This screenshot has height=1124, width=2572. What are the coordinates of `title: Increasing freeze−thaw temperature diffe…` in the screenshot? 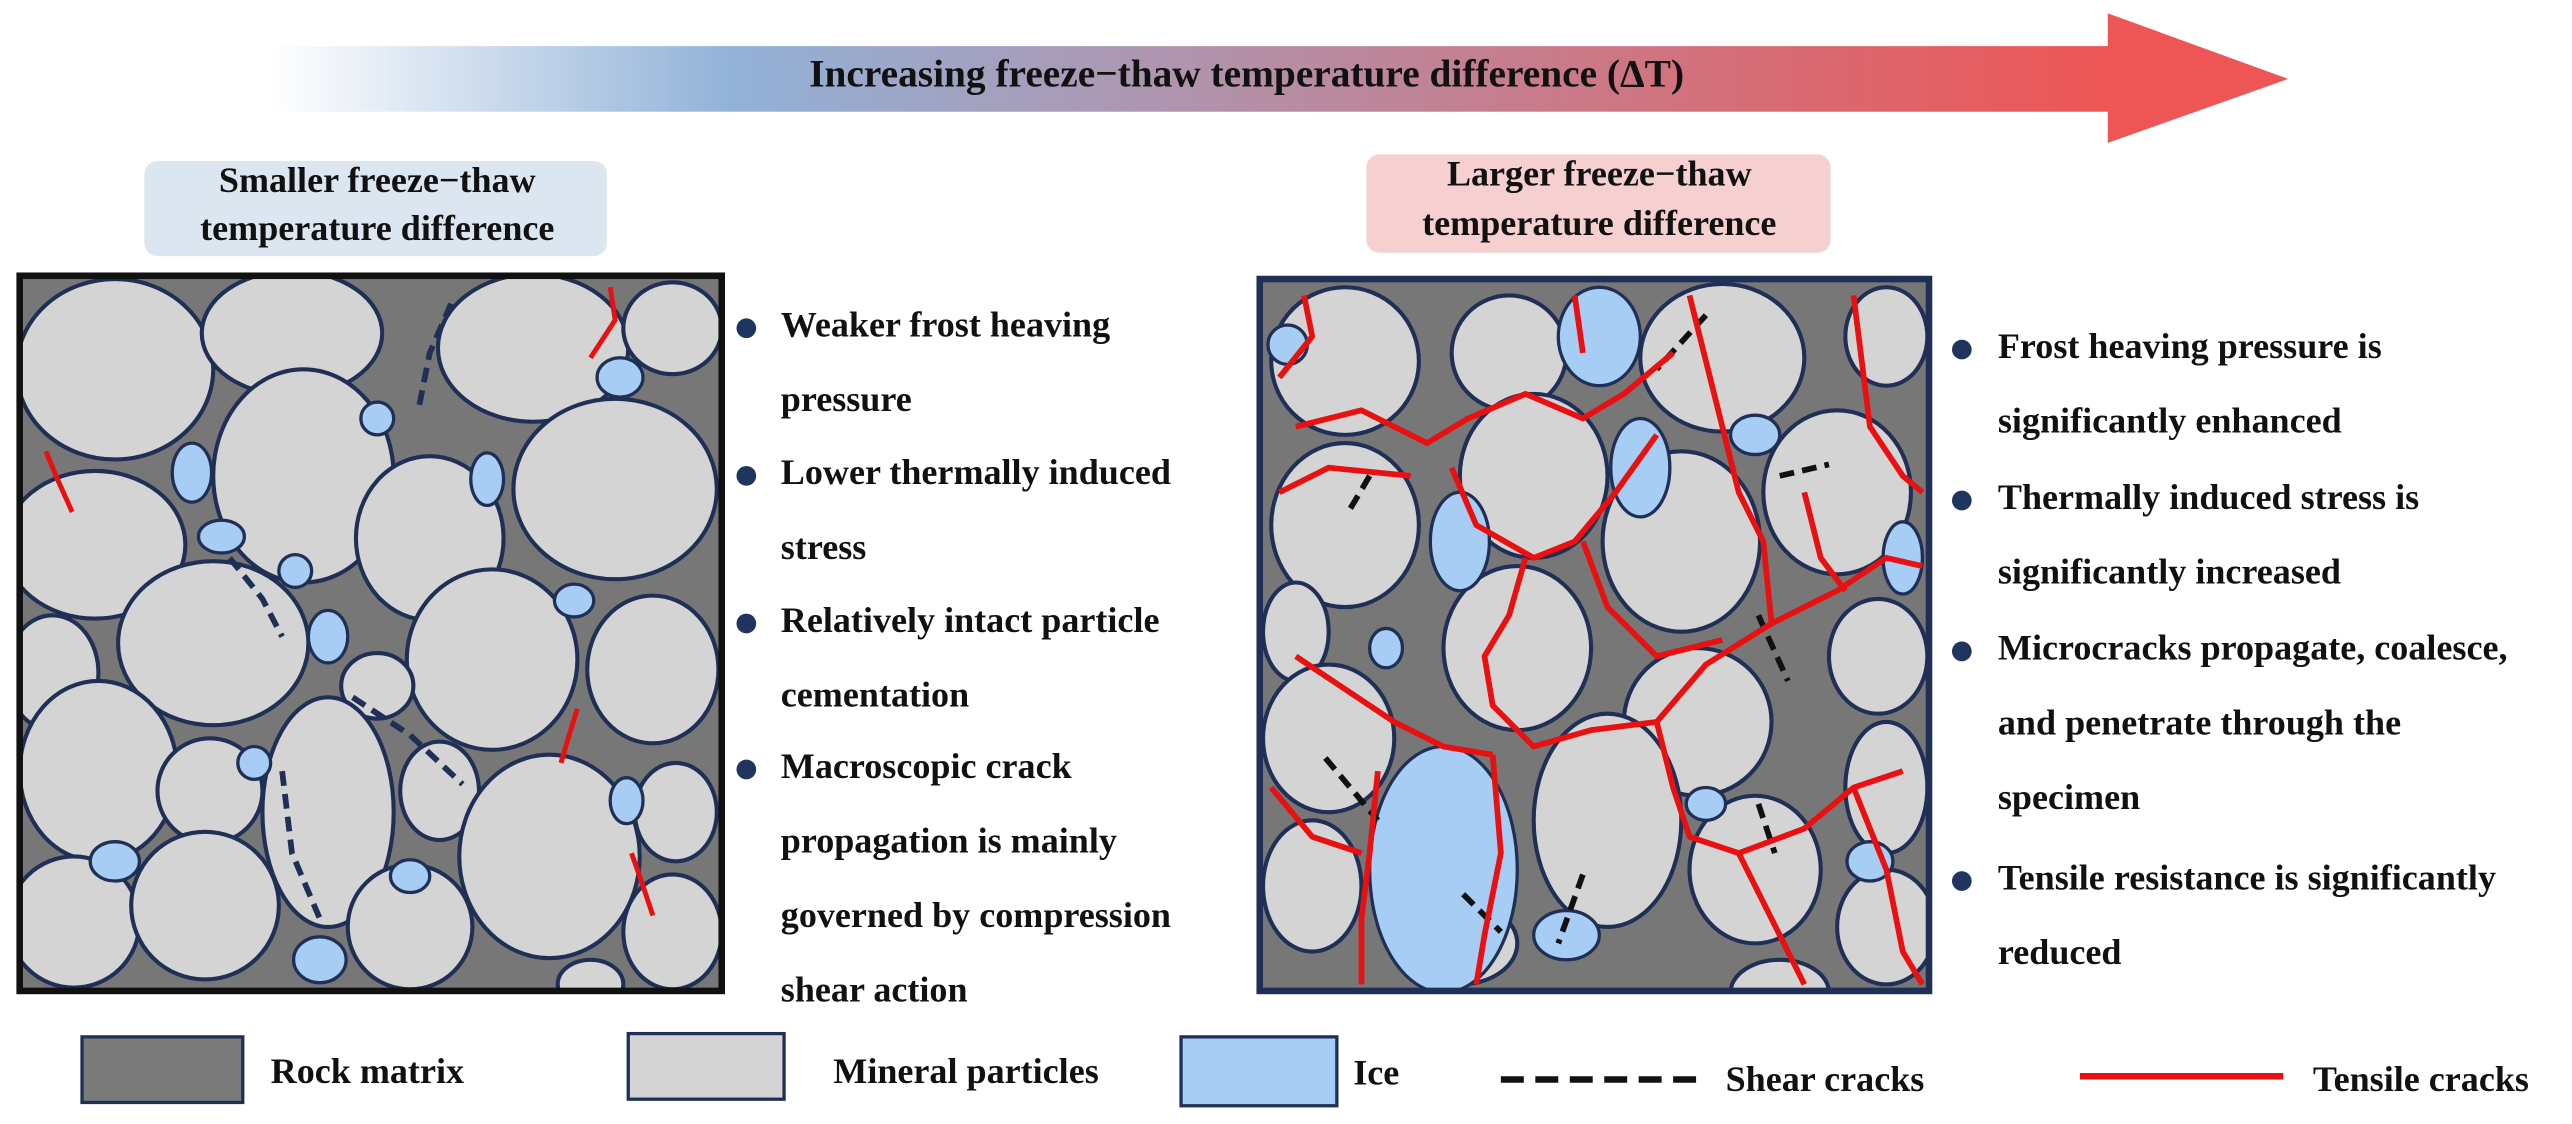 It's located at (1246, 73).